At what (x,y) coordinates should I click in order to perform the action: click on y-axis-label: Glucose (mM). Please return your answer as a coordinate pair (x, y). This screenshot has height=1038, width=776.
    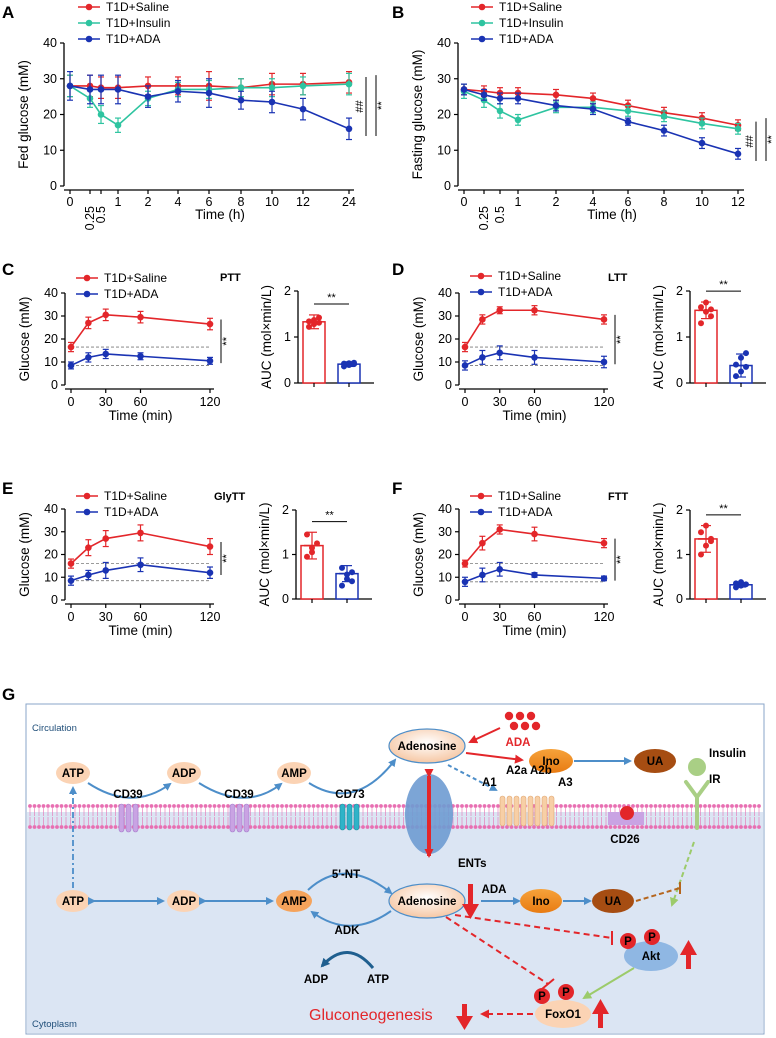
    Looking at the image, I should click on (24, 339).